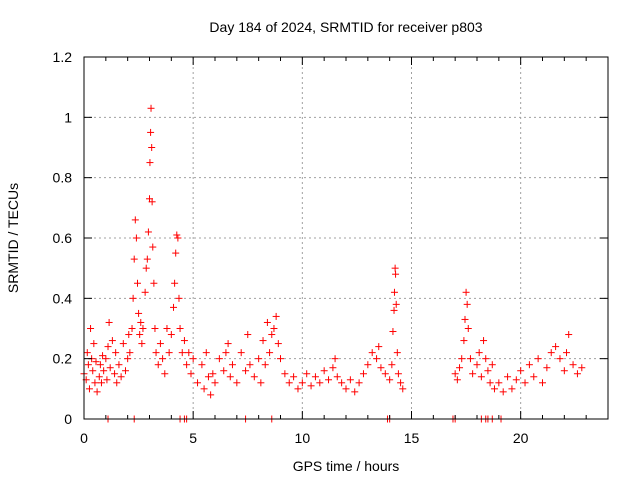 This screenshot has height=480, width=640. Describe the element at coordinates (63, 57) in the screenshot. I see `y-tick-label: 1.2` at that location.